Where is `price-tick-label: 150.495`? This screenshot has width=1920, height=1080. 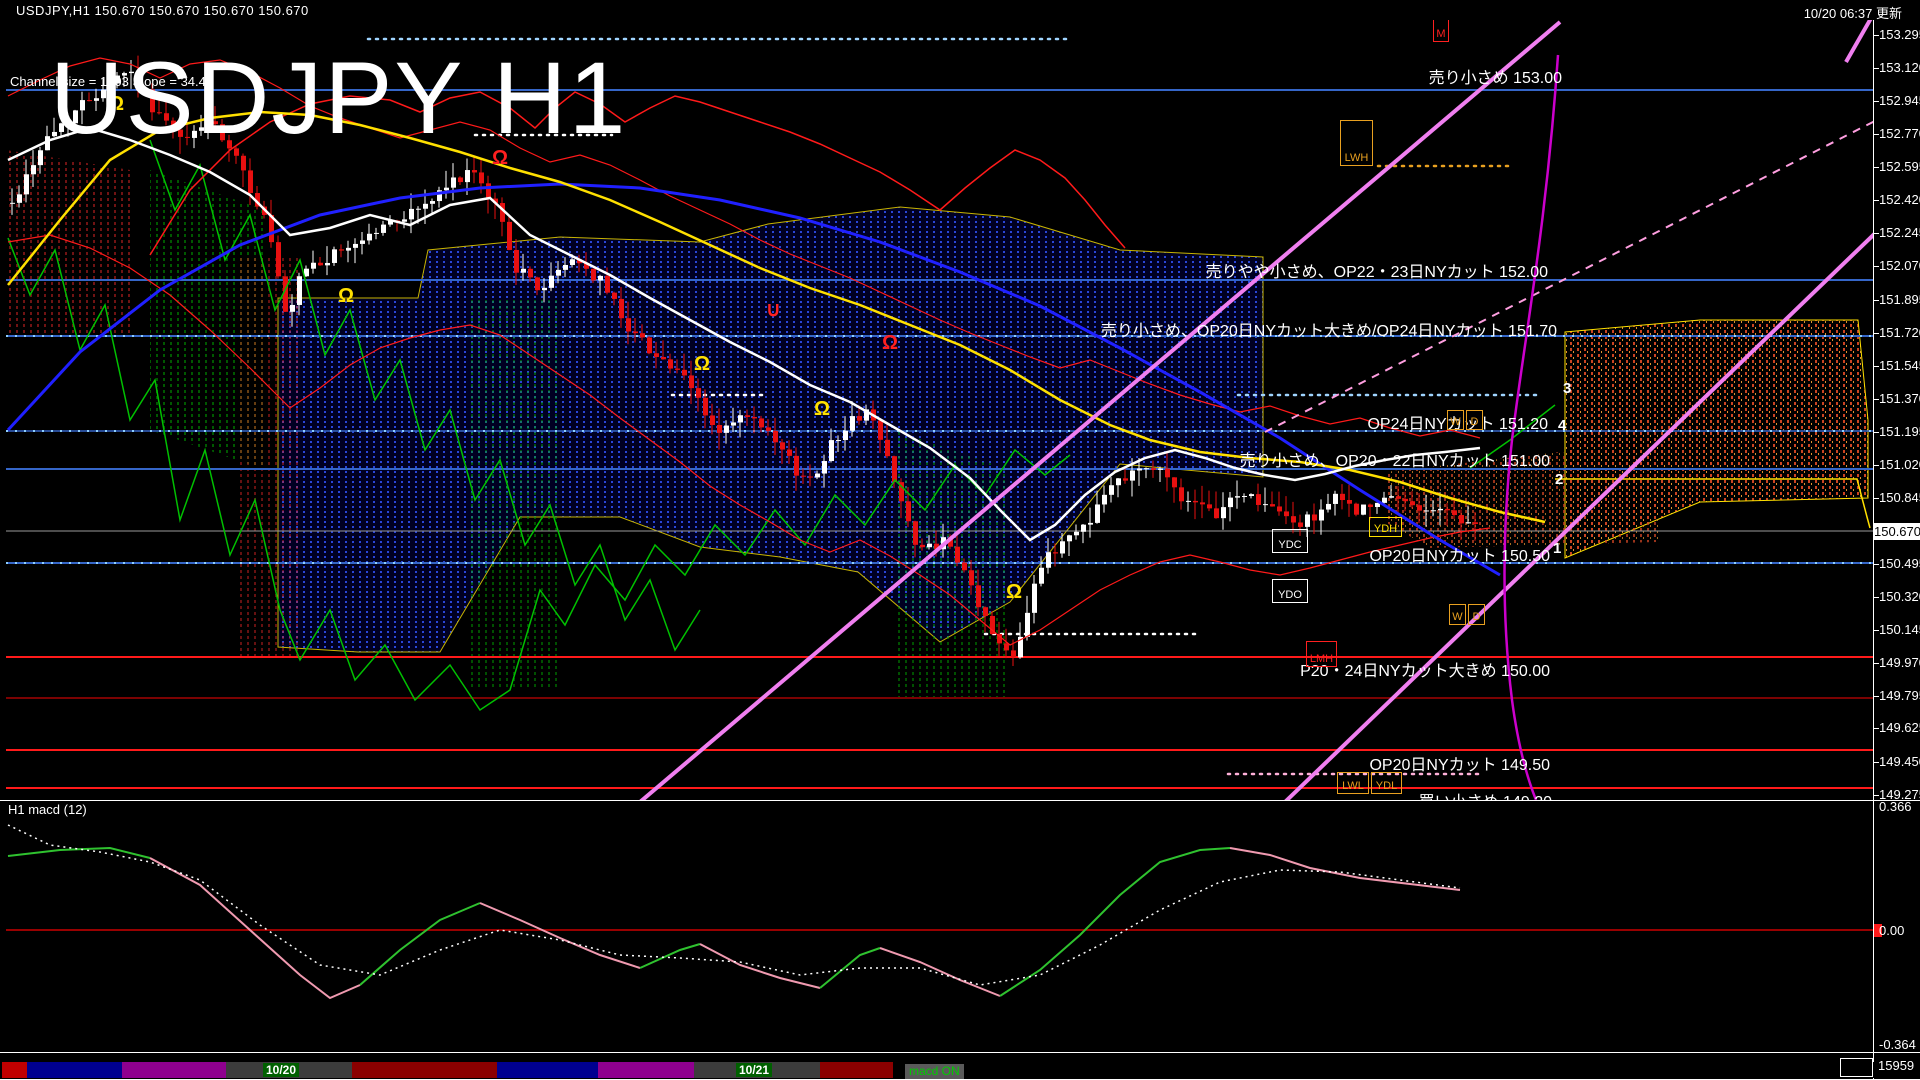
price-tick-label: 150.495 is located at coordinates (1899, 563).